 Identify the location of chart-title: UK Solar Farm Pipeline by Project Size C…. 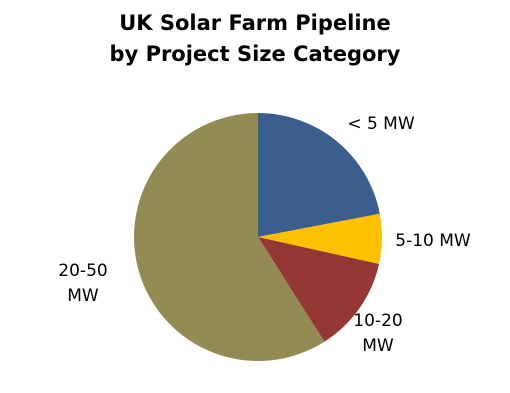
(255, 38).